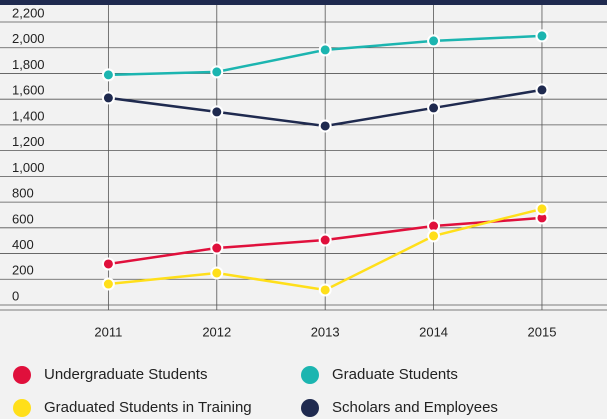 The height and width of the screenshot is (419, 607). What do you see at coordinates (395, 374) in the screenshot?
I see `legend-label: Graduate Students` at bounding box center [395, 374].